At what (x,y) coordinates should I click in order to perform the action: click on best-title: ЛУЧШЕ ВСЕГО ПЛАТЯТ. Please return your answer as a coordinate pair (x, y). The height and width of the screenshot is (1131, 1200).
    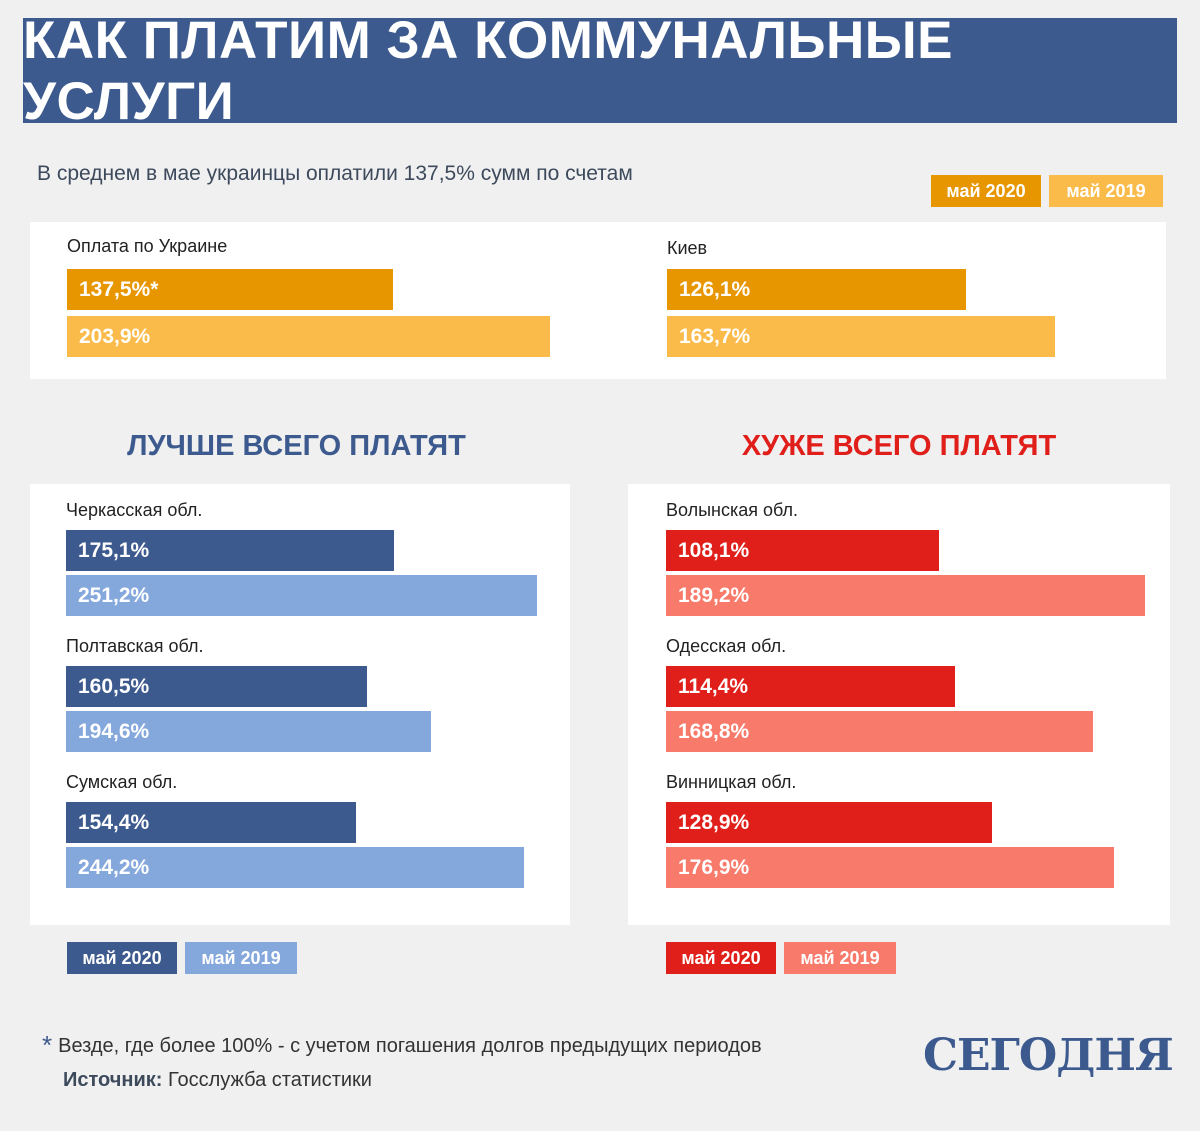
    Looking at the image, I should click on (296, 446).